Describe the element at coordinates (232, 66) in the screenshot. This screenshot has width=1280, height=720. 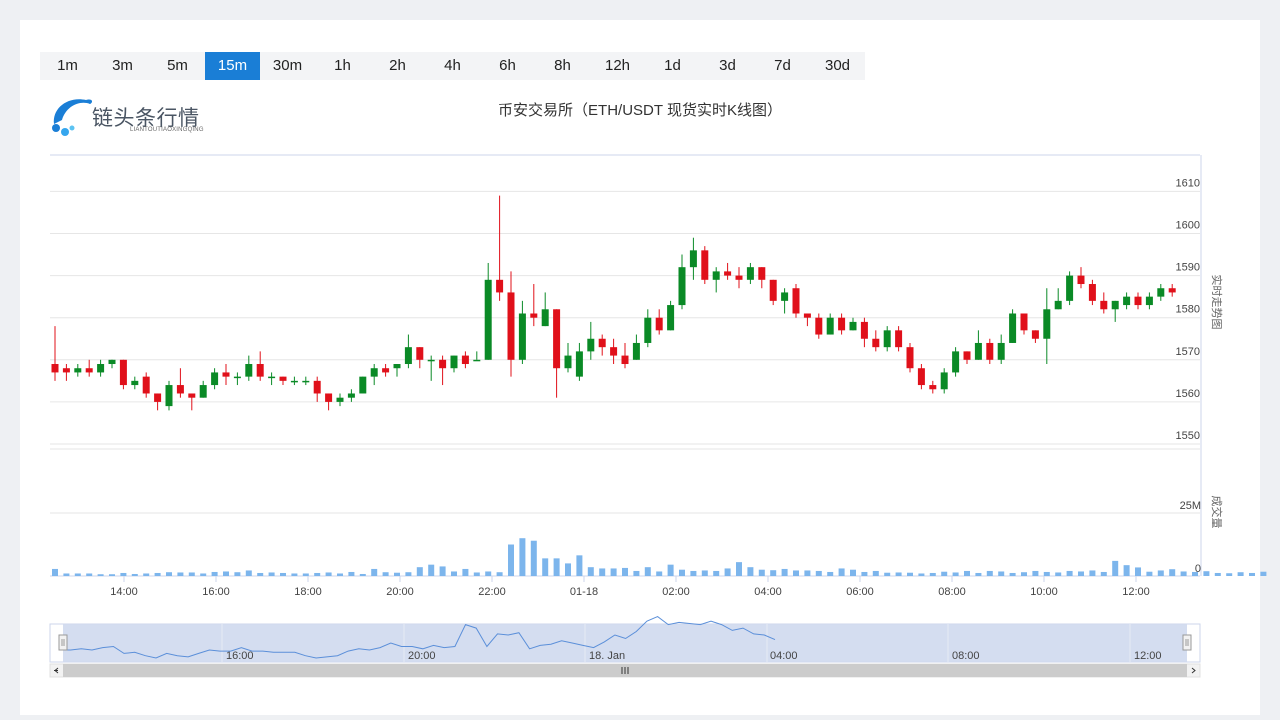
I see `interval-tab-15m: 15m` at that location.